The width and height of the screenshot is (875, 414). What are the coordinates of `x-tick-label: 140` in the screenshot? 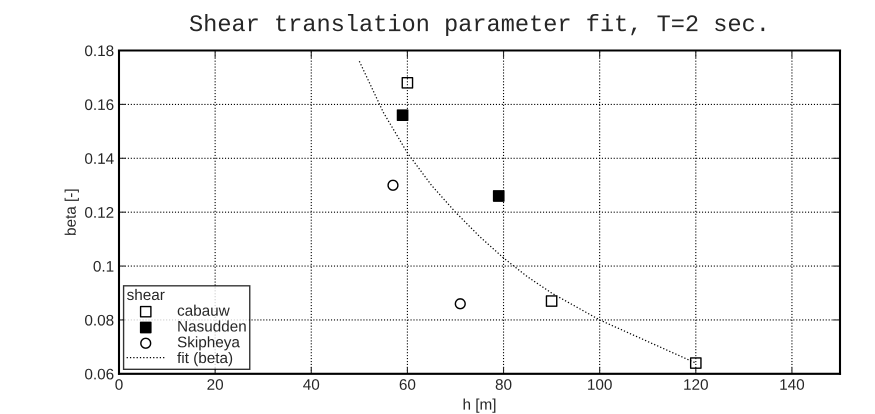 It's located at (792, 384).